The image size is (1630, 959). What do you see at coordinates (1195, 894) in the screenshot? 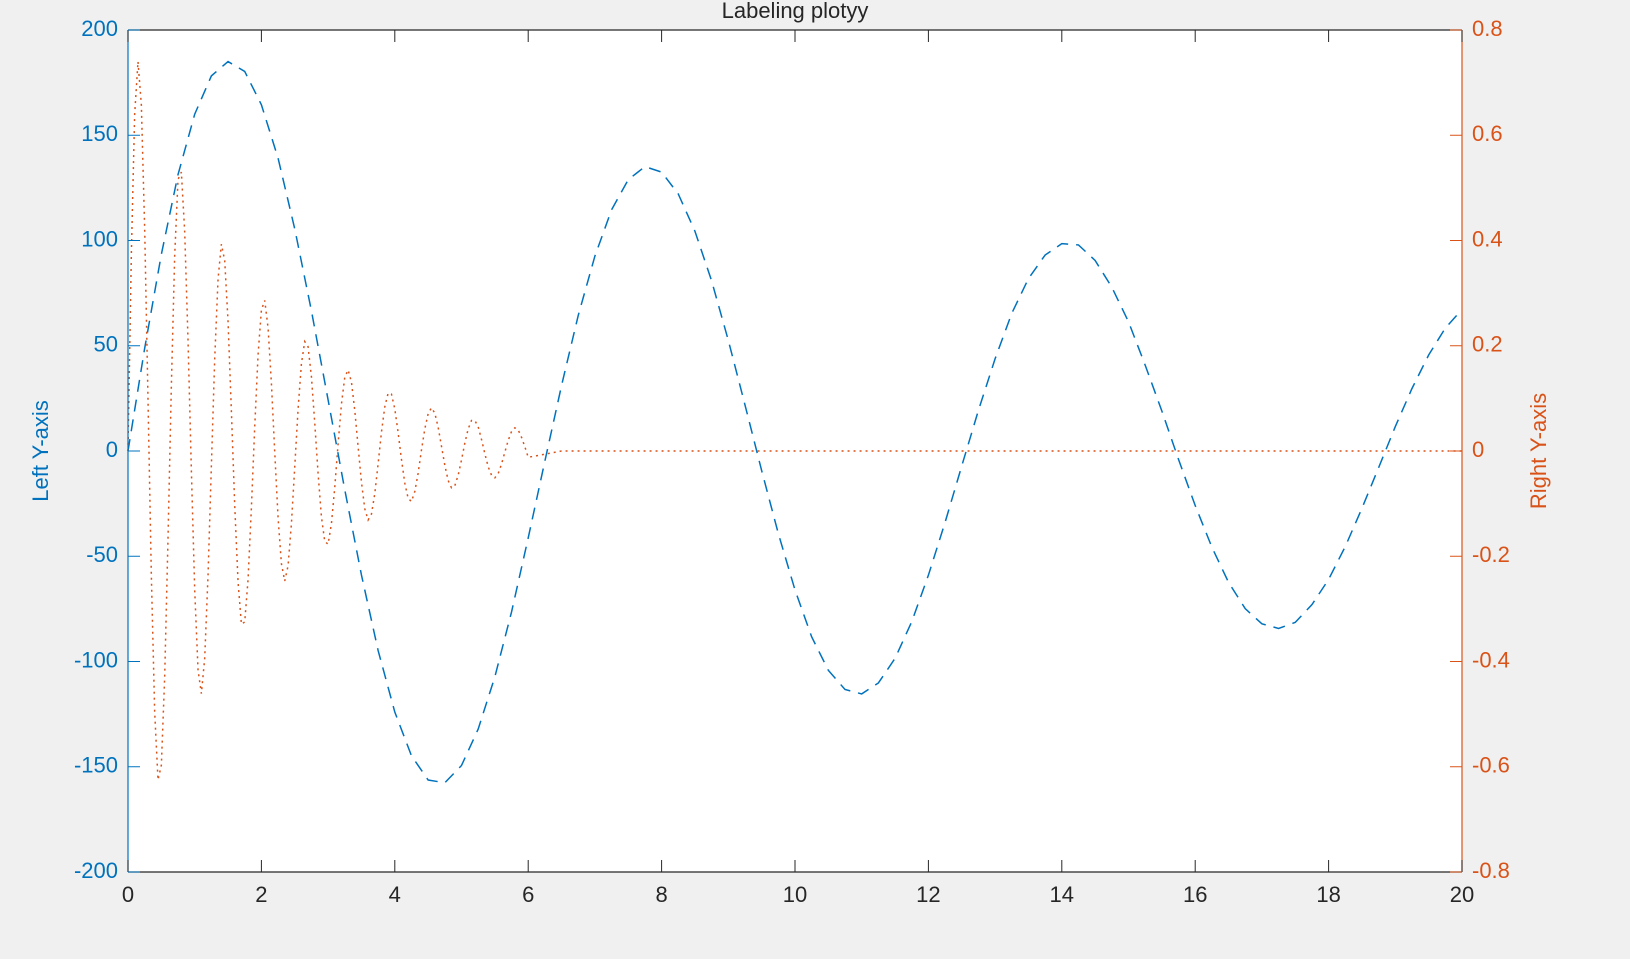
I see `x-tick-label: 16` at bounding box center [1195, 894].